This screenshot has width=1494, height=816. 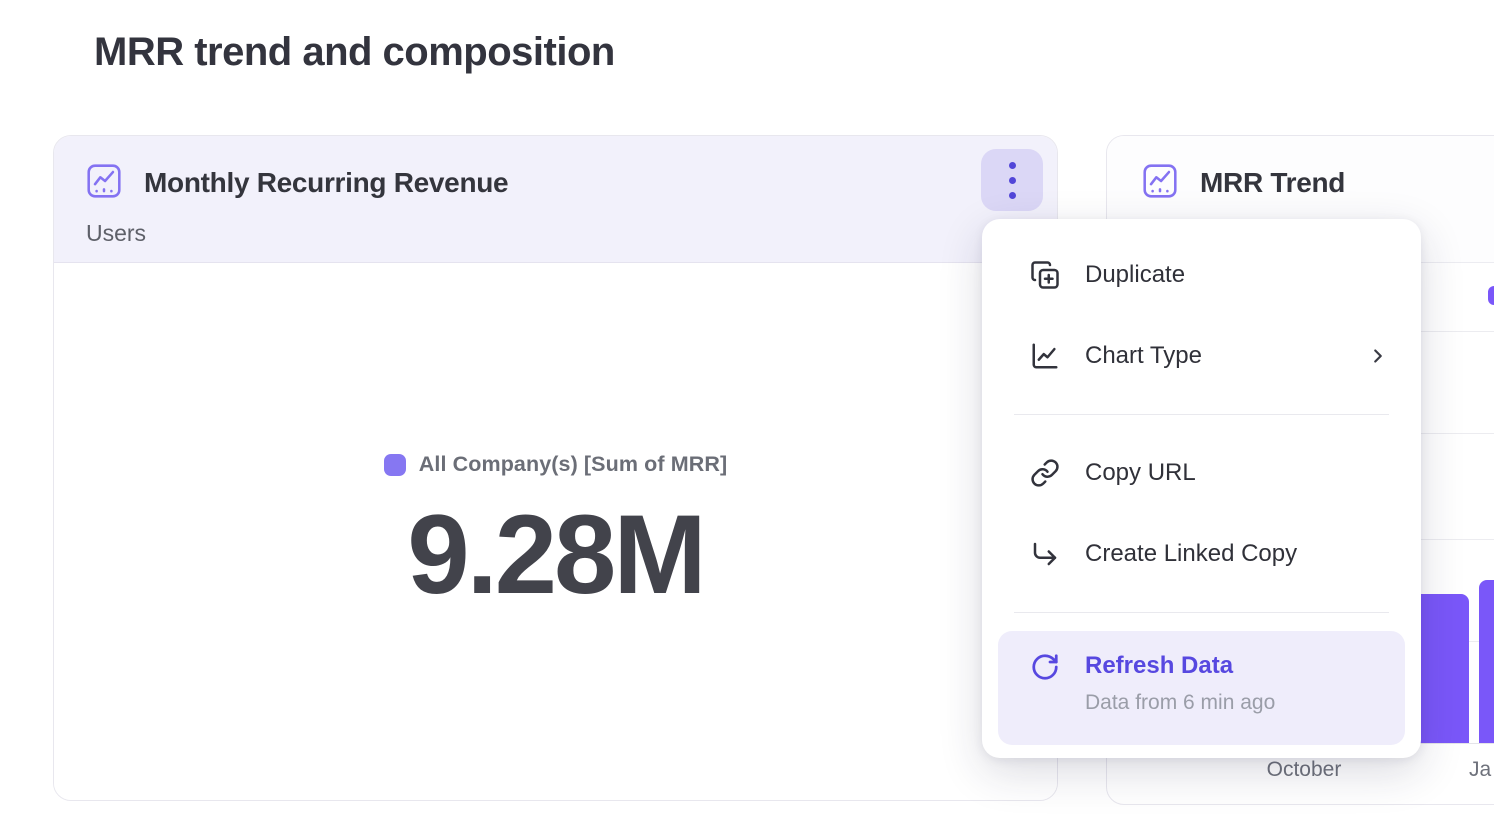 What do you see at coordinates (1201, 473) in the screenshot?
I see `menu-item-copy-url: Copy URL` at bounding box center [1201, 473].